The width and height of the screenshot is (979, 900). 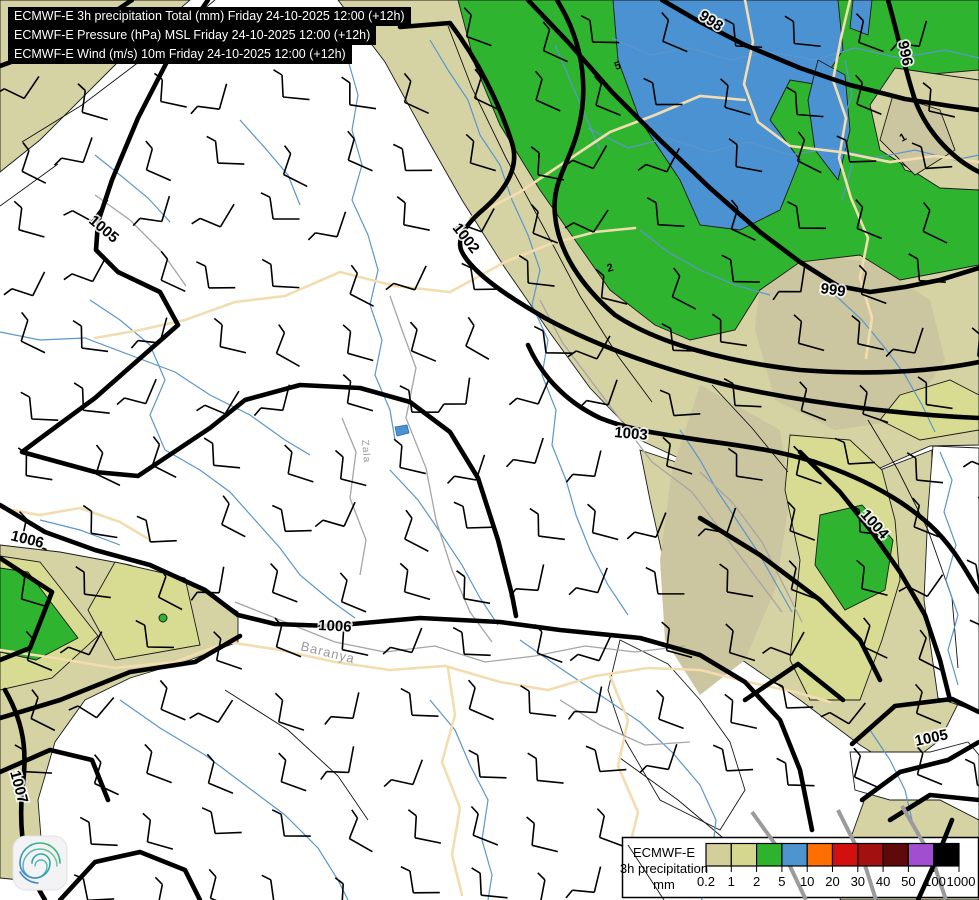 I want to click on svg-text: 10, so click(x=807, y=881).